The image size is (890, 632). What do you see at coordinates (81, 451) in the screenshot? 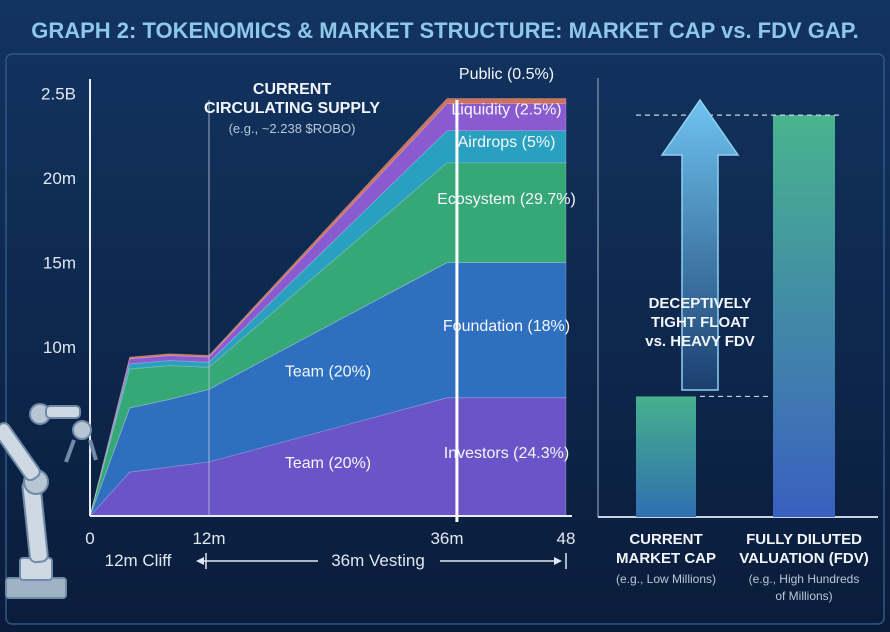
I see `robot-gripper-icon` at bounding box center [81, 451].